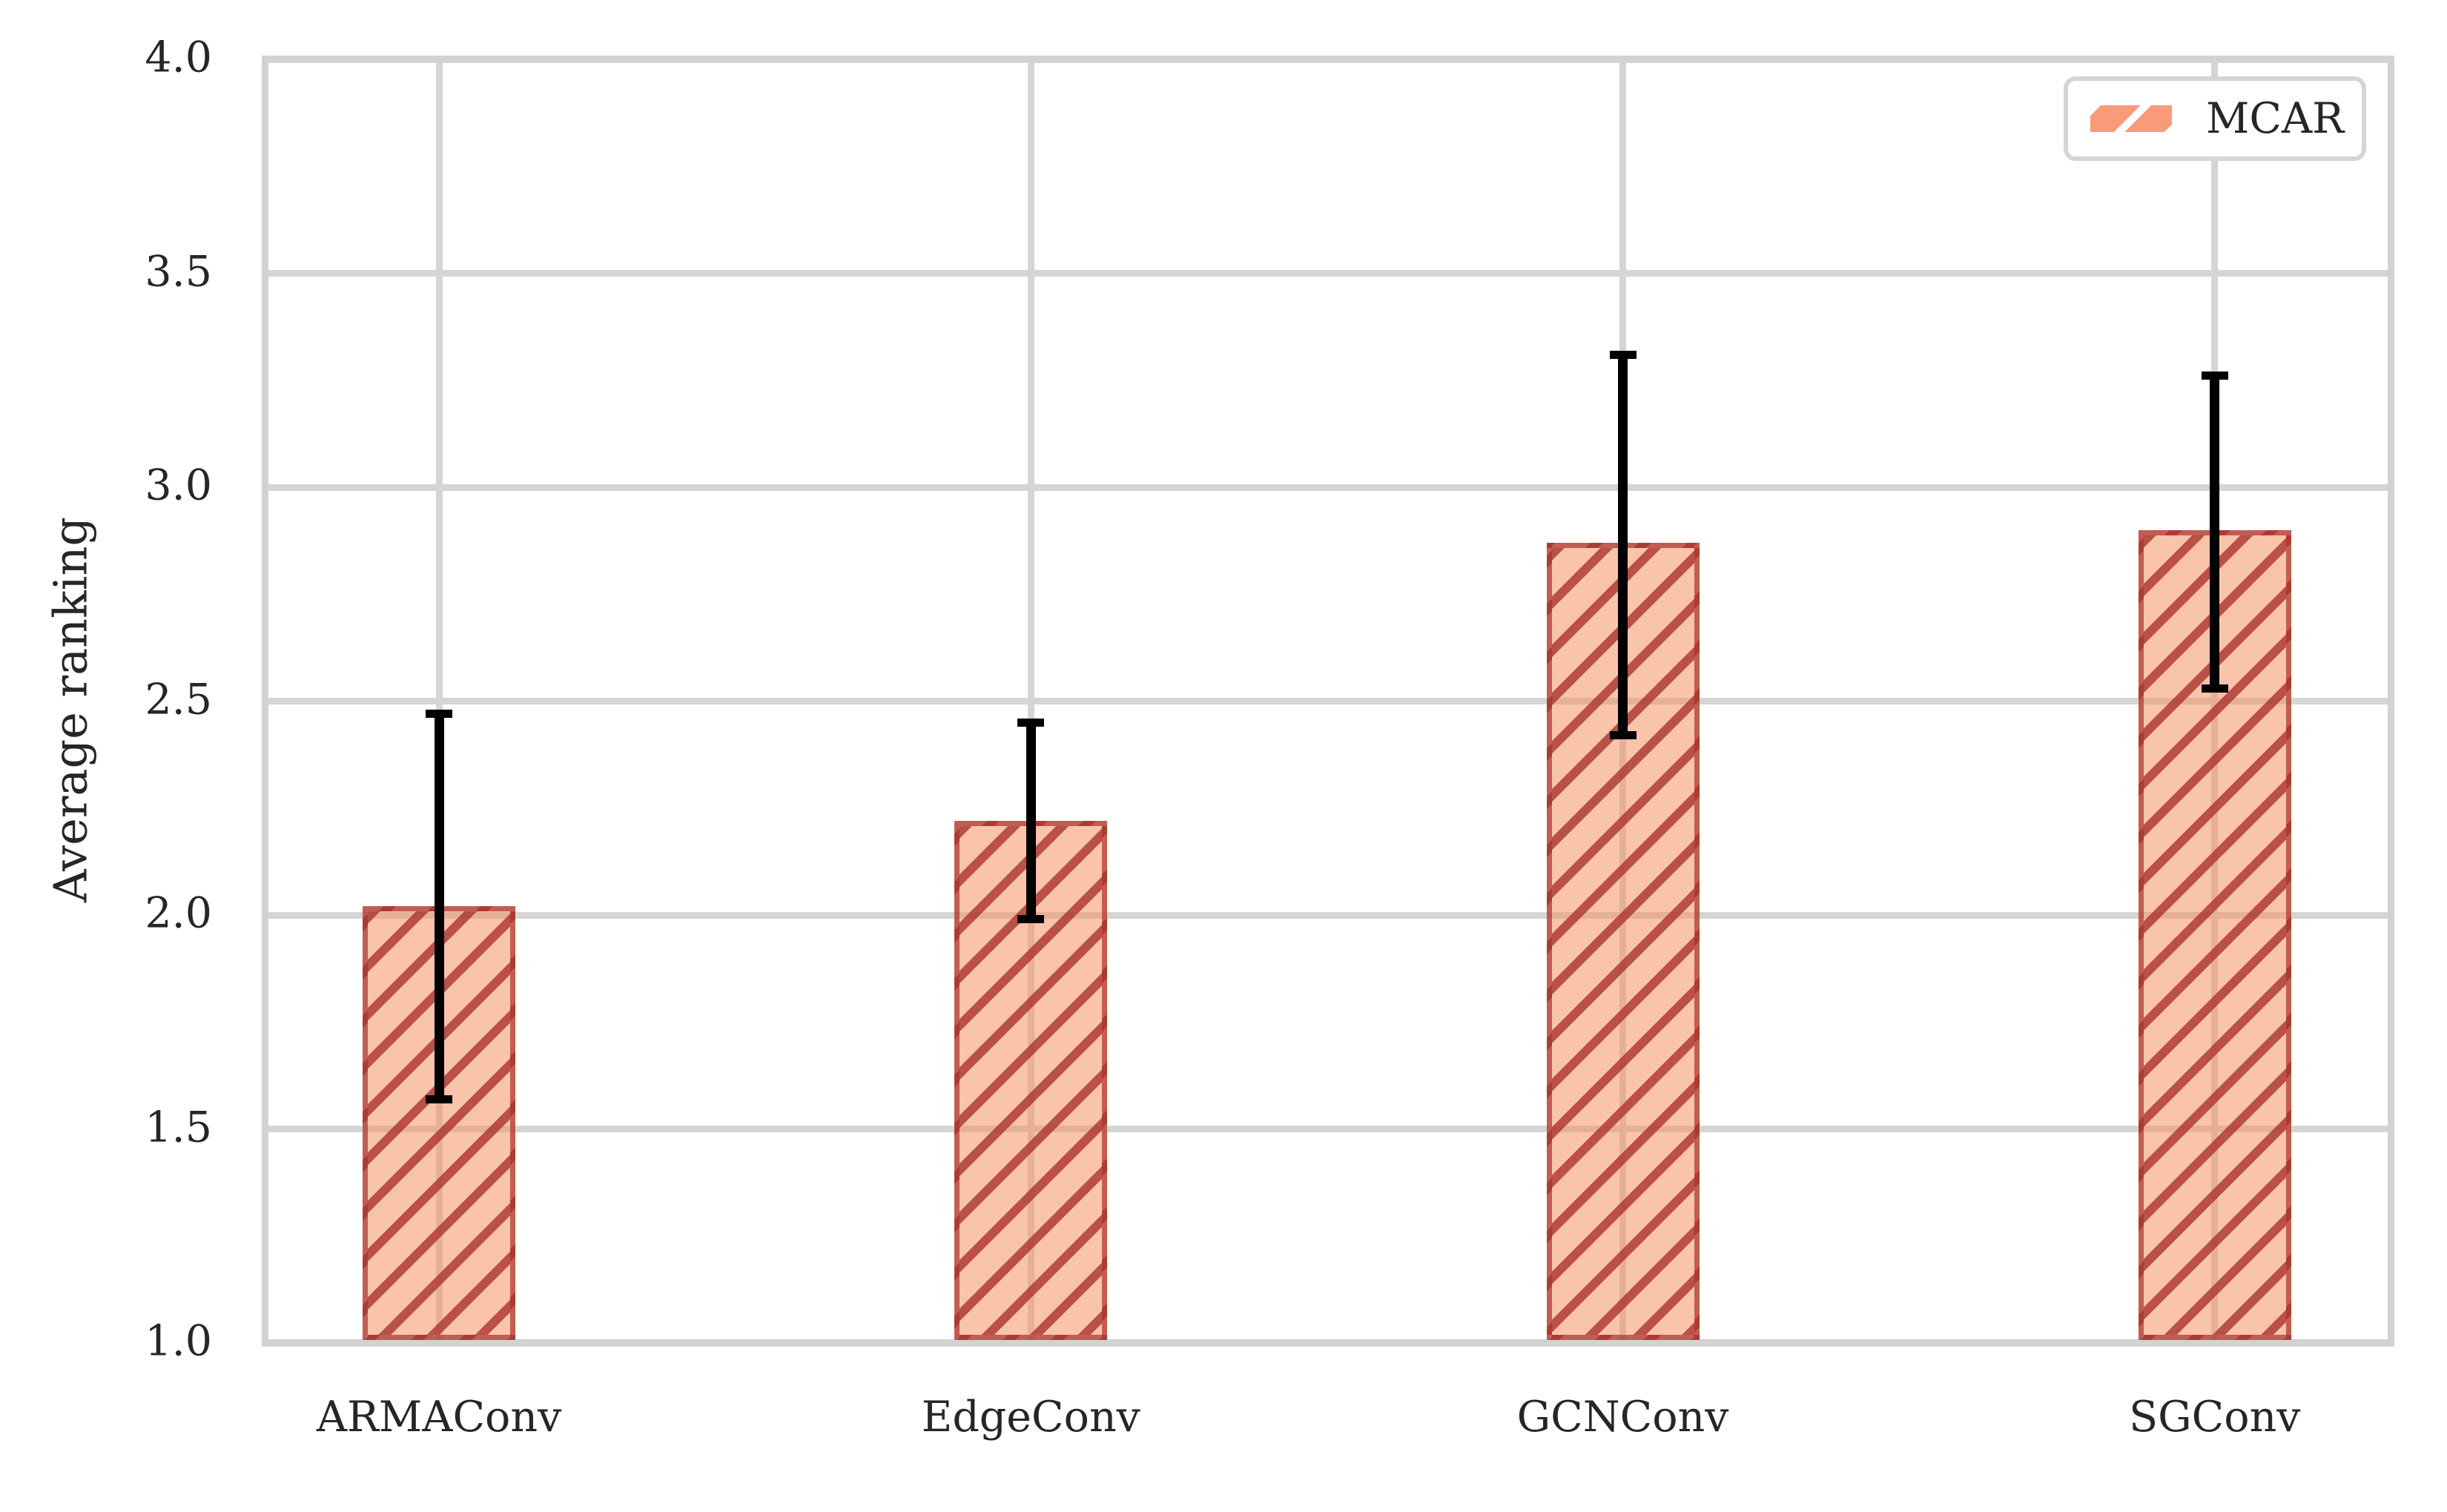 The height and width of the screenshot is (1512, 2447). What do you see at coordinates (178, 1127) in the screenshot?
I see `y-tick-label: 1.5` at bounding box center [178, 1127].